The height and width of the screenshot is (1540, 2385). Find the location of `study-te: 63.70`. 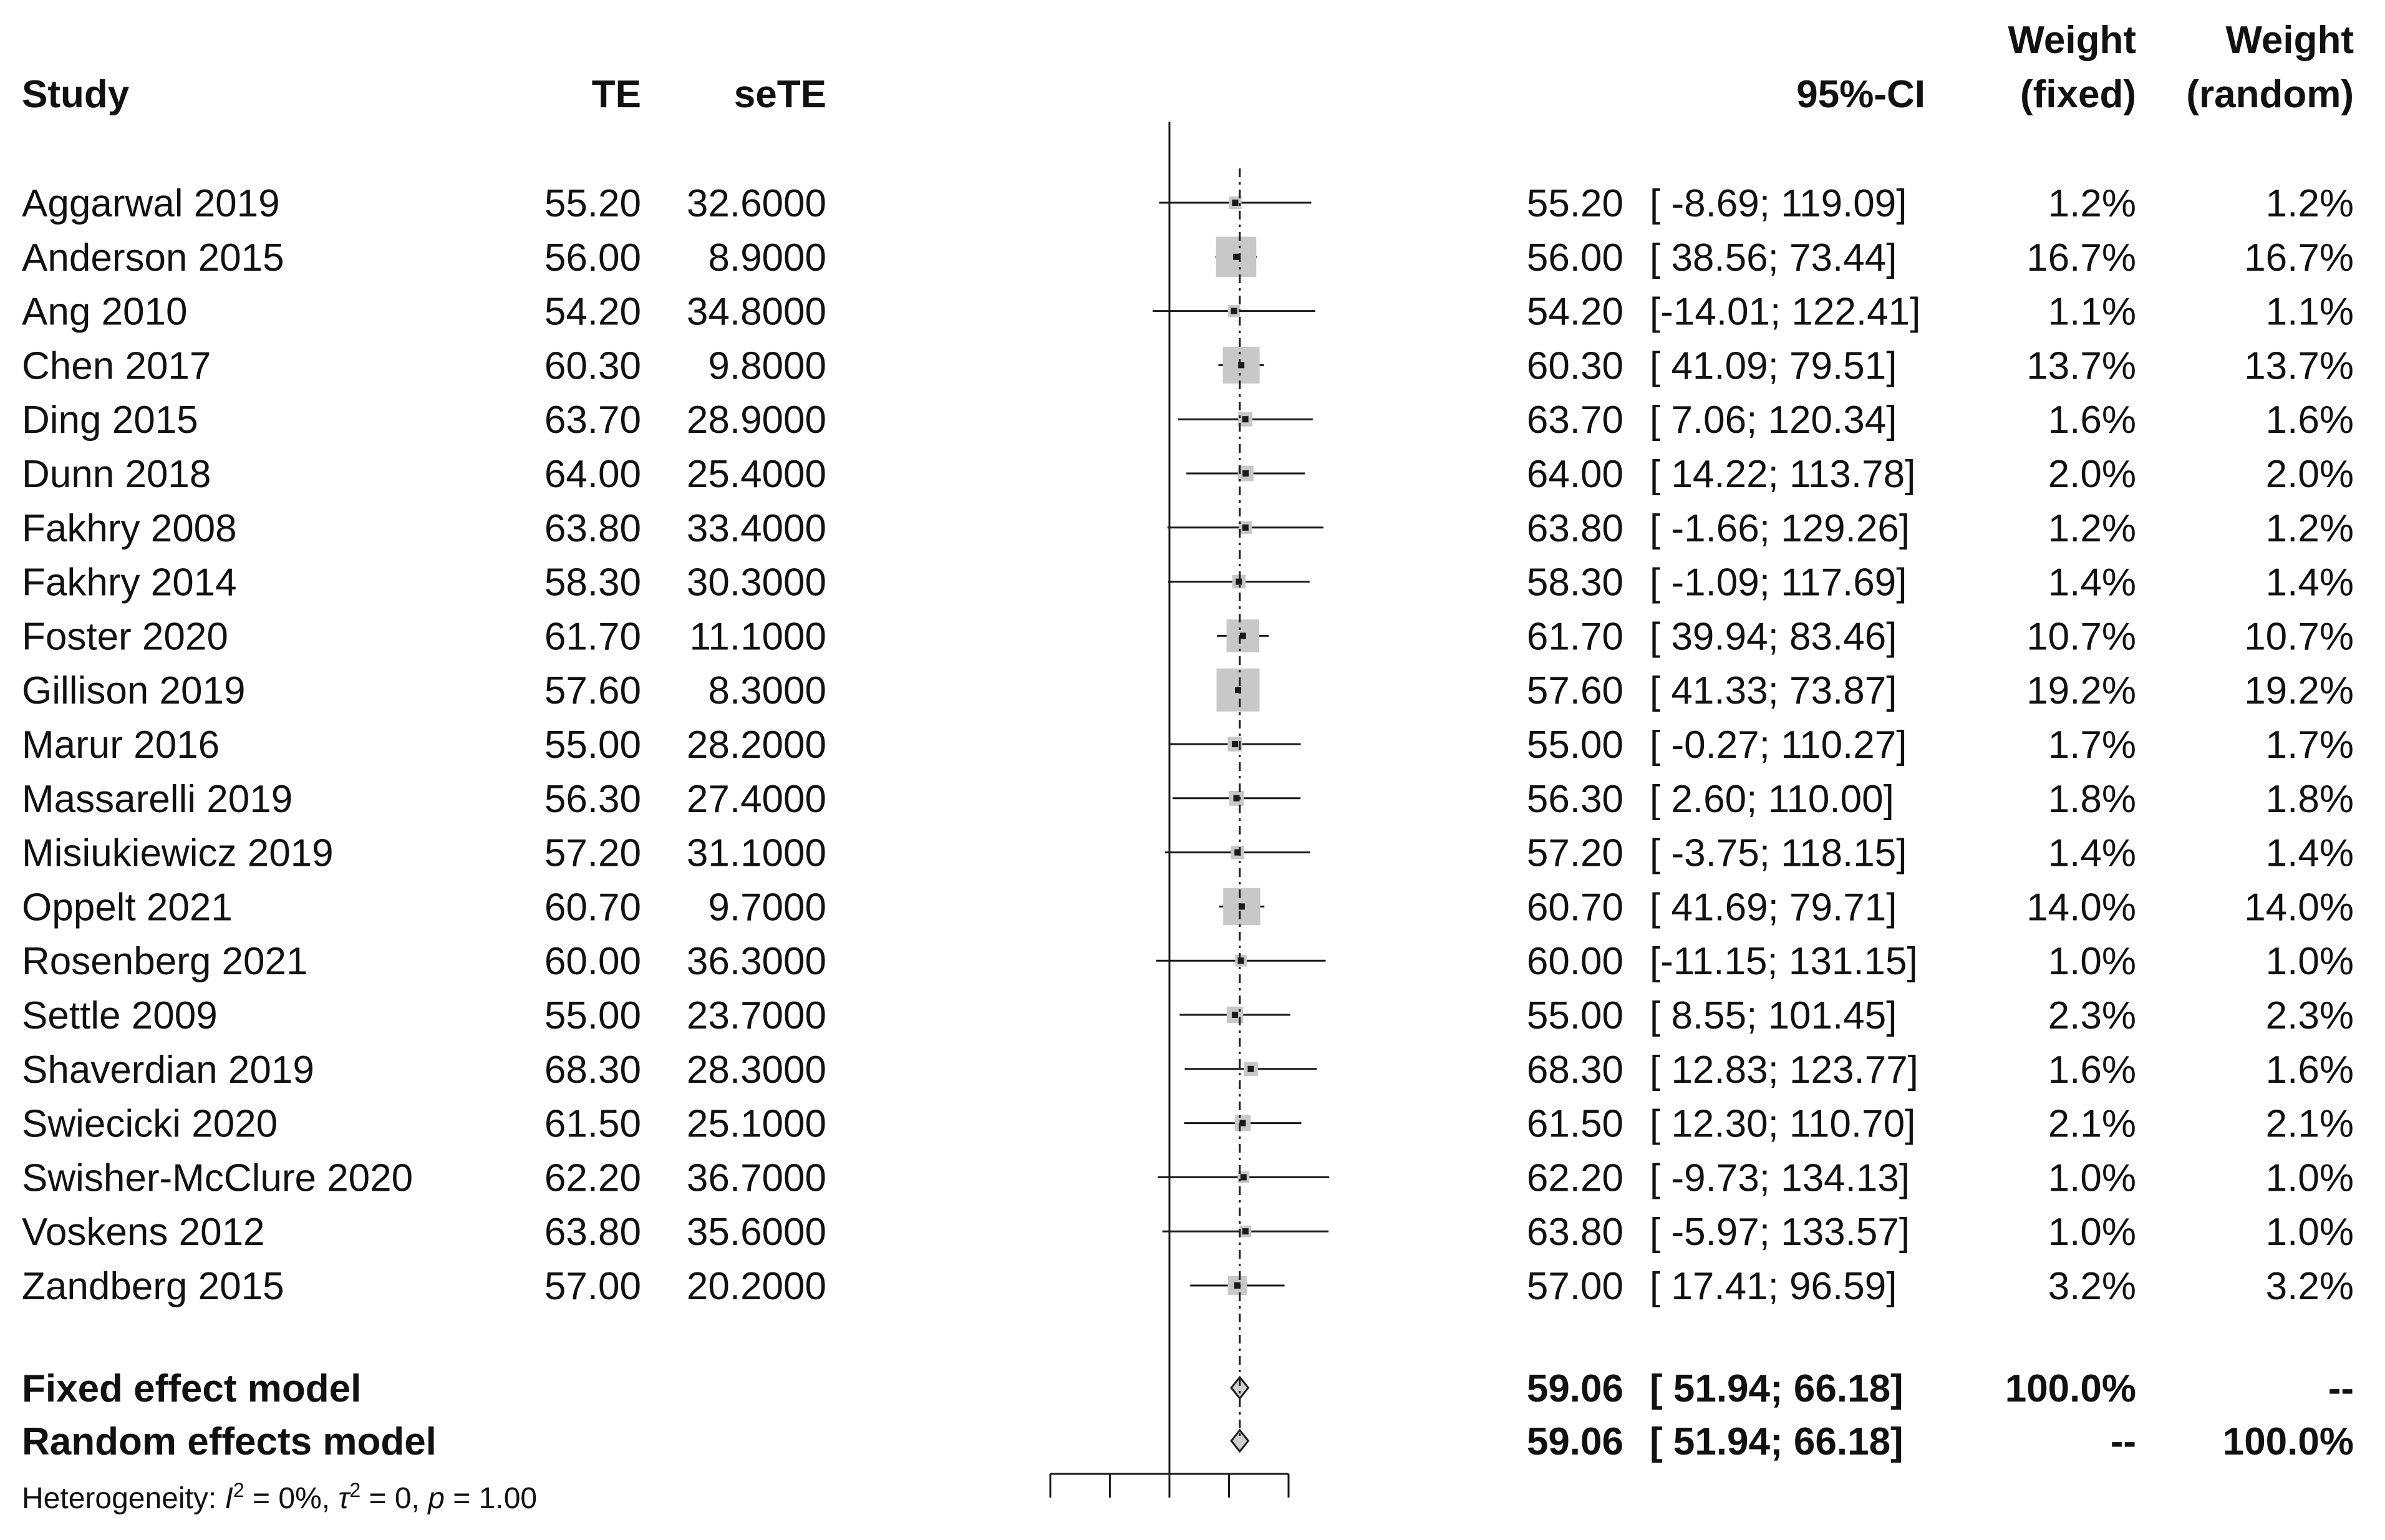

study-te: 63.70 is located at coordinates (592, 420).